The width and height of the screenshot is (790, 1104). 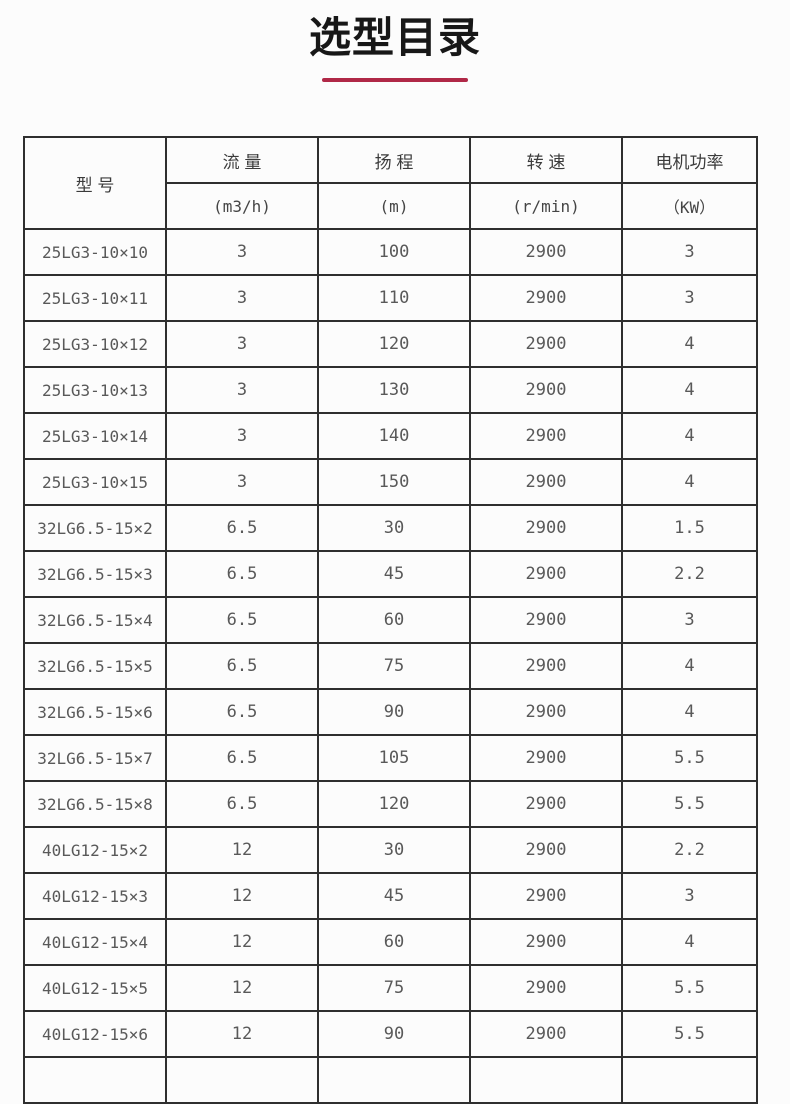 What do you see at coordinates (394, 206) in the screenshot?
I see `col-unit-head: (m)` at bounding box center [394, 206].